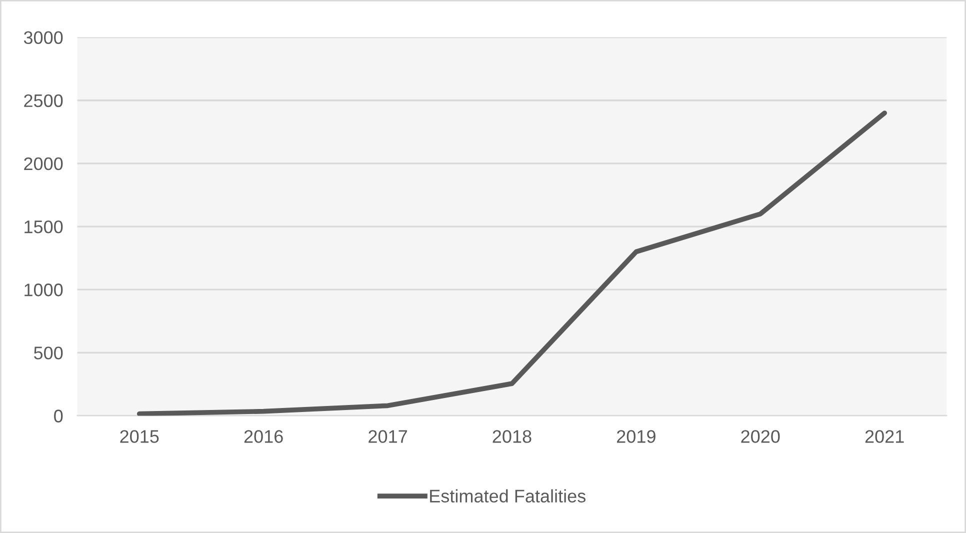 The width and height of the screenshot is (966, 533). Describe the element at coordinates (512, 436) in the screenshot. I see `x-tick-label: 2018` at that location.